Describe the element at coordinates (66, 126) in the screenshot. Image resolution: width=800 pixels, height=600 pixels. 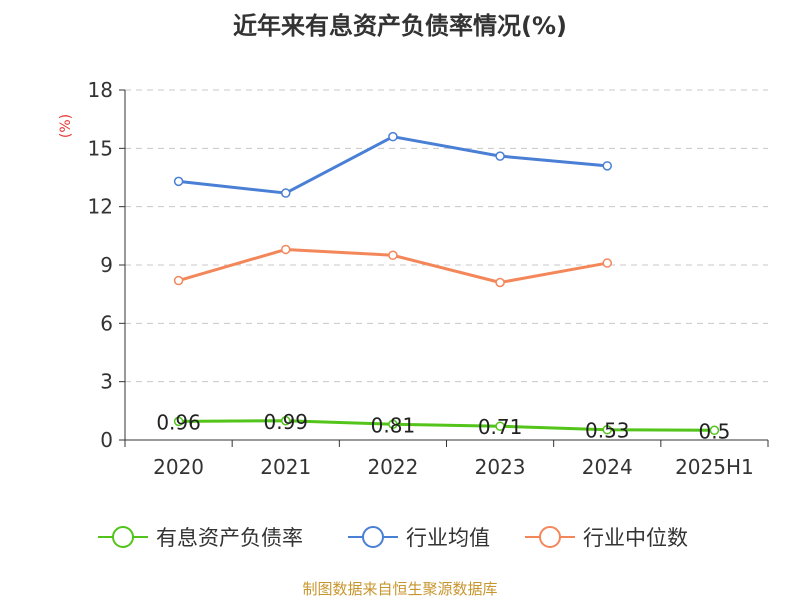
I see `y-axis-unit-label: (%)` at that location.